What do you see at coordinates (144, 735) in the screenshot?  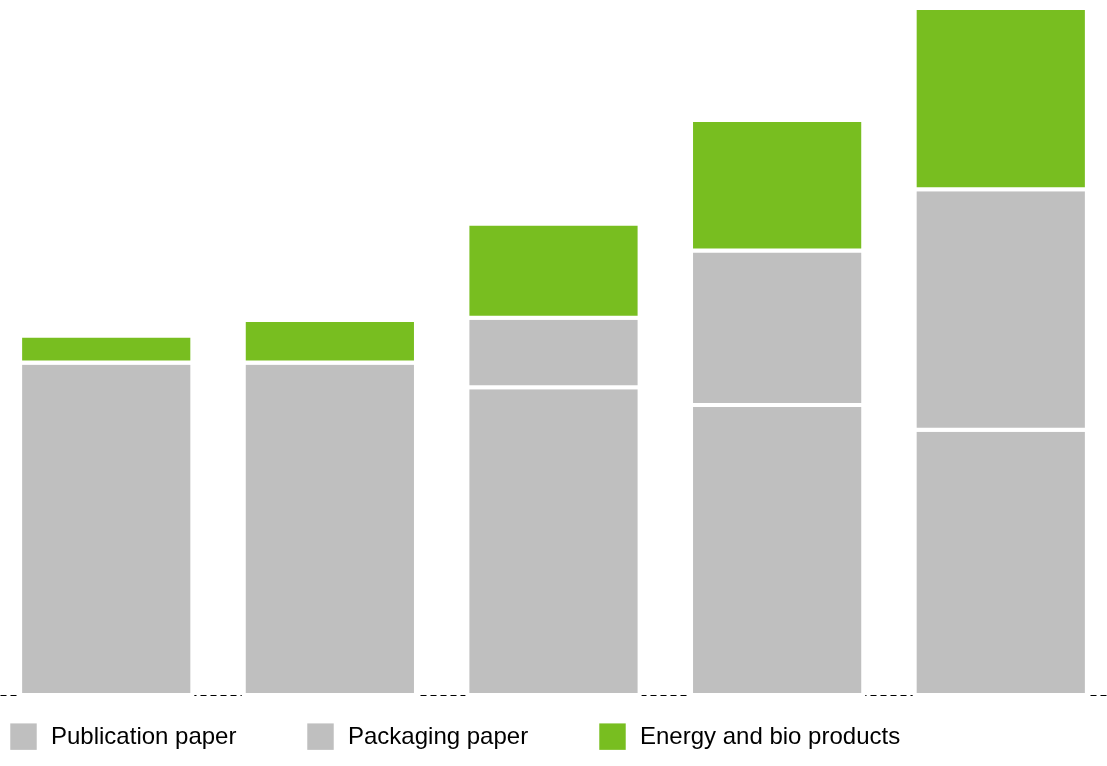 I see `legend-label: Publication paper` at bounding box center [144, 735].